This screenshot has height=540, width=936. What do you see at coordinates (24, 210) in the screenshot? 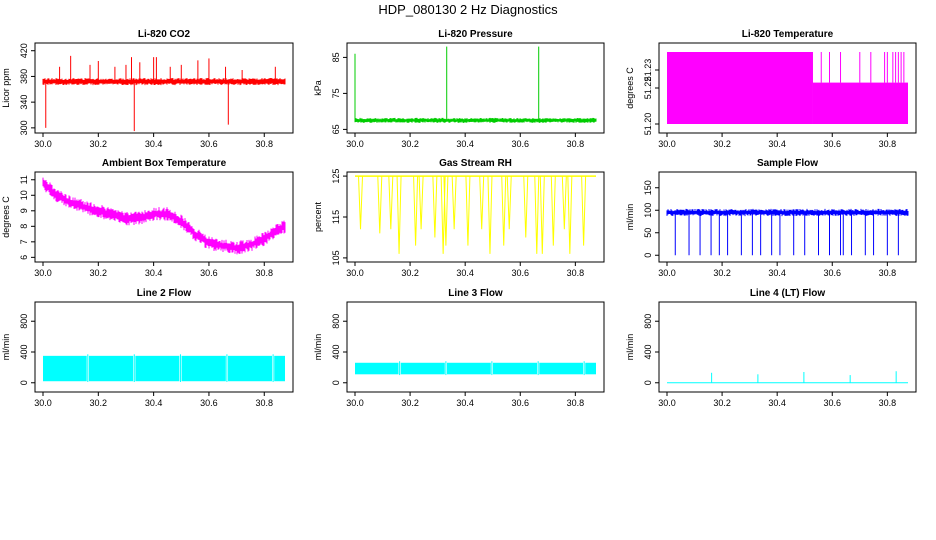
I see `y-tick-label: 9` at bounding box center [24, 210].